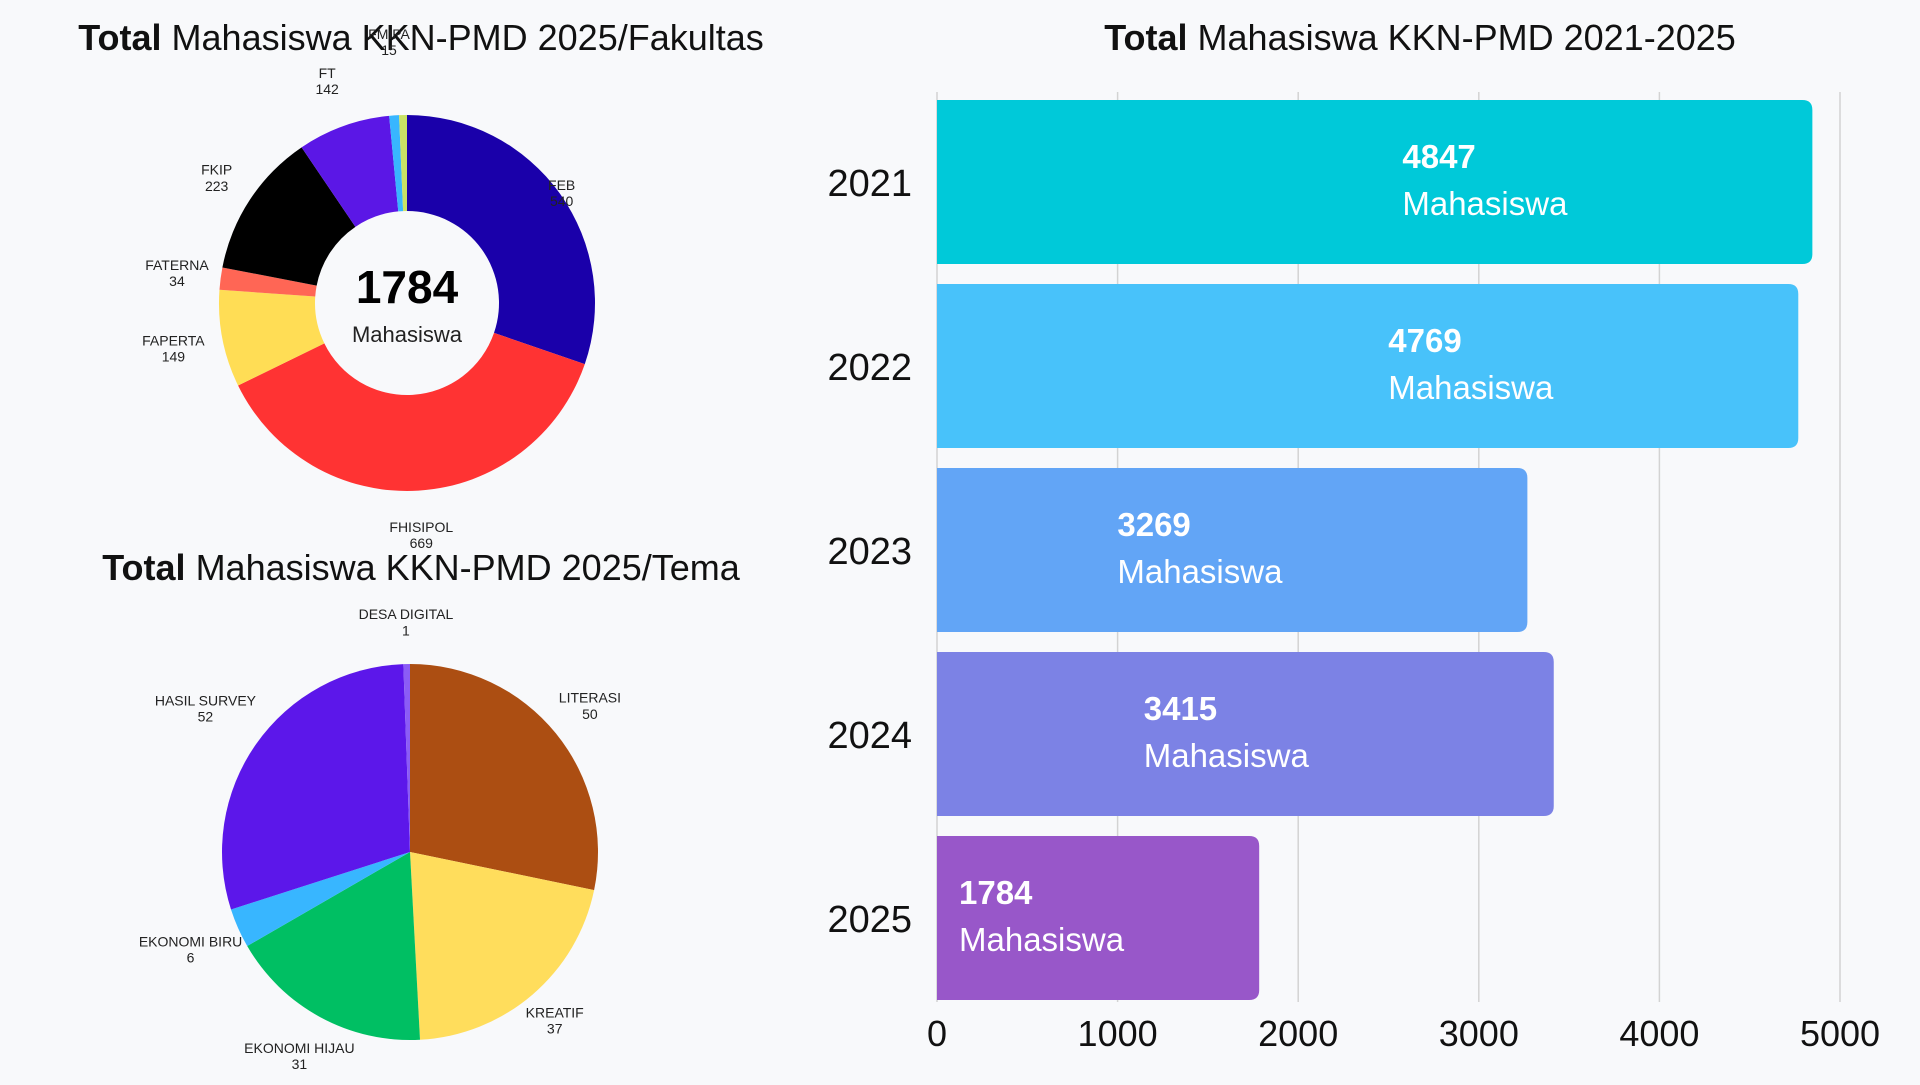 Image resolution: width=1920 pixels, height=1085 pixels. I want to click on faculty-label-name: FMIPA, so click(389, 34).